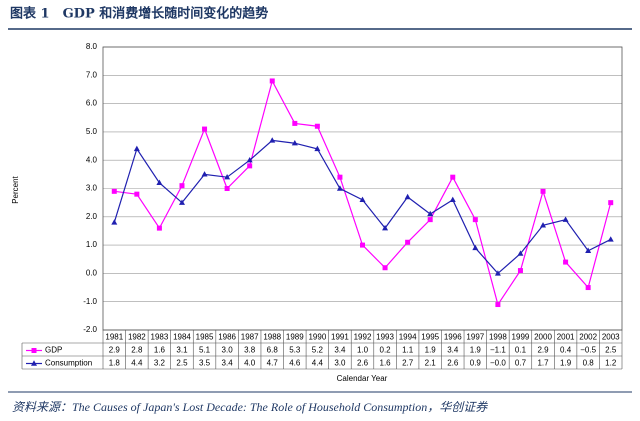  I want to click on x-tick-label: 1995, so click(430, 337).